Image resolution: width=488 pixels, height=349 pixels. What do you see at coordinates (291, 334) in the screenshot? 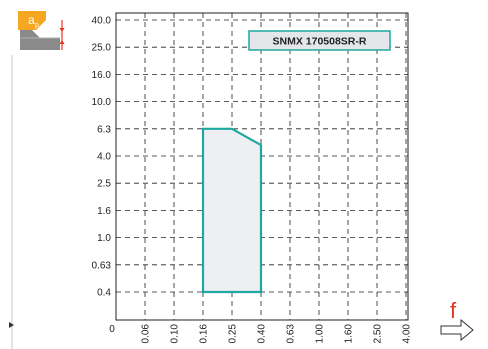
I see `x-tick-label: 0.63` at bounding box center [291, 334].